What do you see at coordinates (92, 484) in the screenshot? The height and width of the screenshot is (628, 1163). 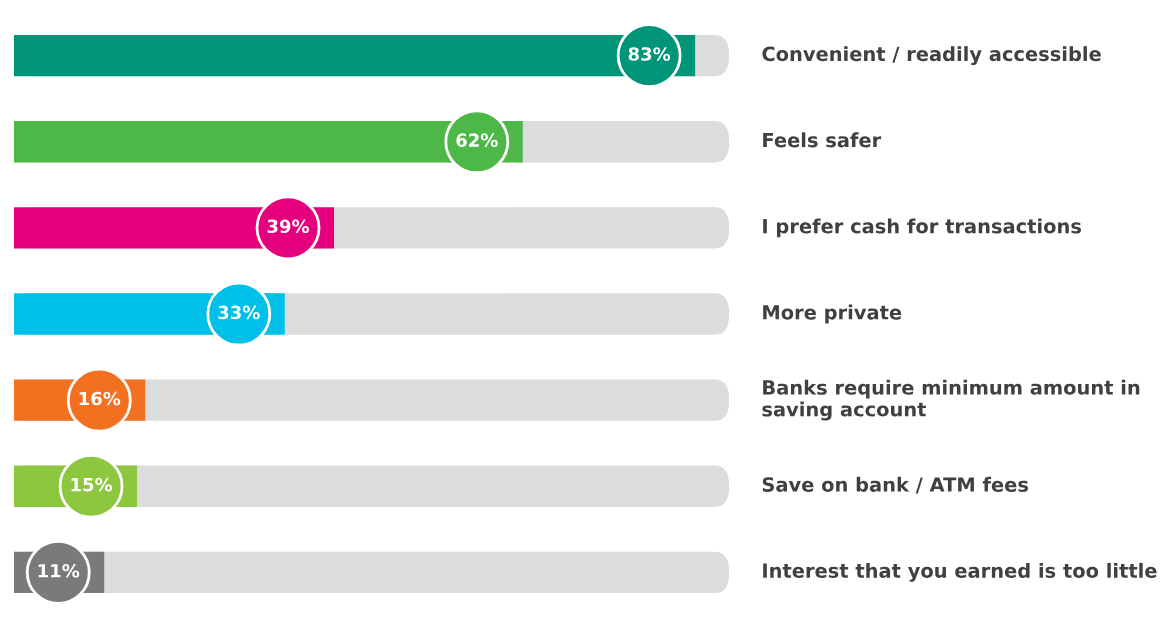 I see `data-label: 15%` at bounding box center [92, 484].